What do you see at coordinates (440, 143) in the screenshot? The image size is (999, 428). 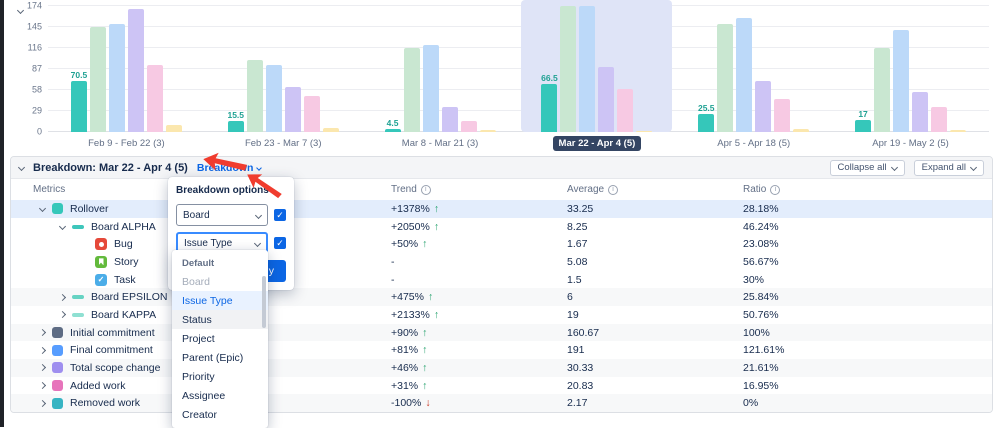 I see `x-axis-label: Mar 8 - Mar 21 (3)` at bounding box center [440, 143].